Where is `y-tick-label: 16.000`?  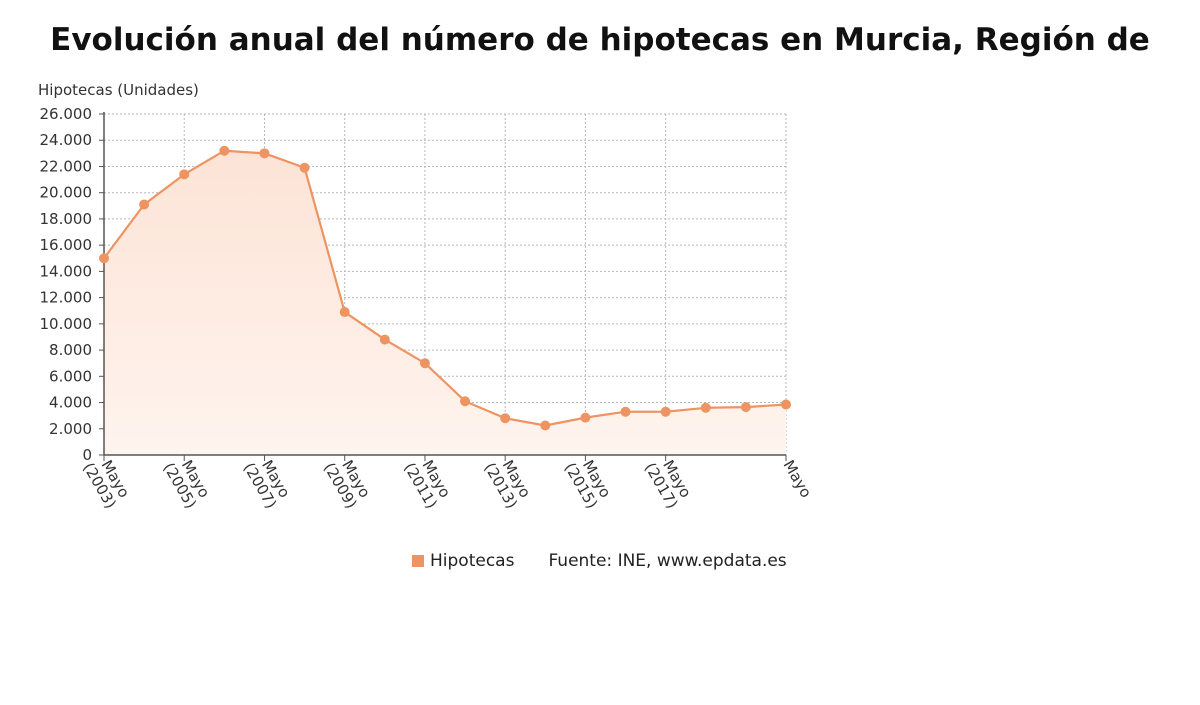 y-tick-label: 16.000 is located at coordinates (66, 245).